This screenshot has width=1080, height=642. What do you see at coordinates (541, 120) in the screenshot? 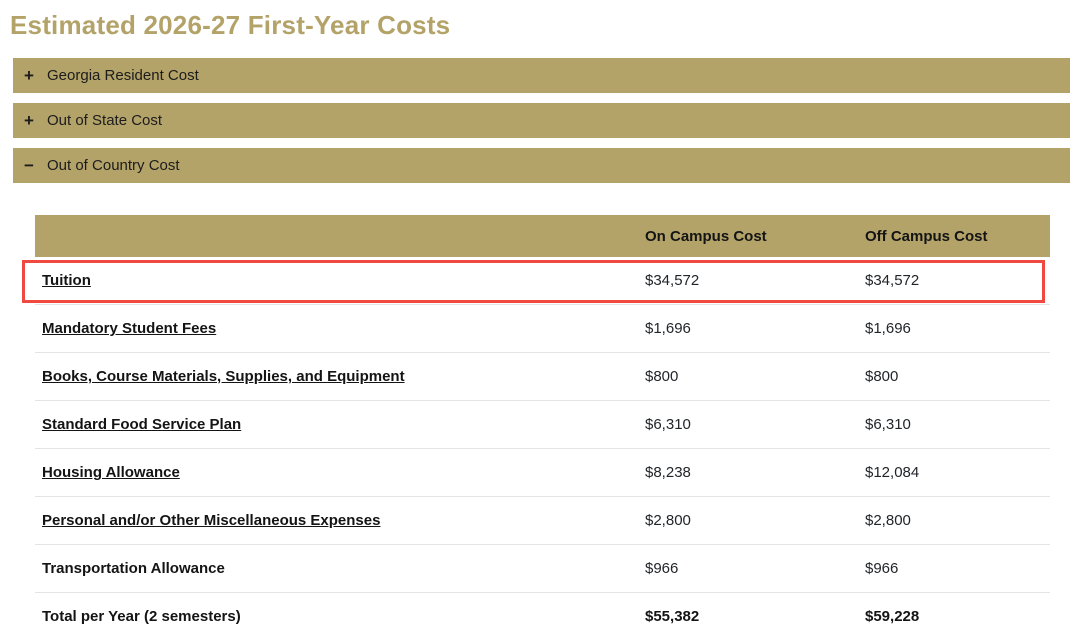
I see `accordion-out-of-state-cost: + Out of State Cost` at bounding box center [541, 120].